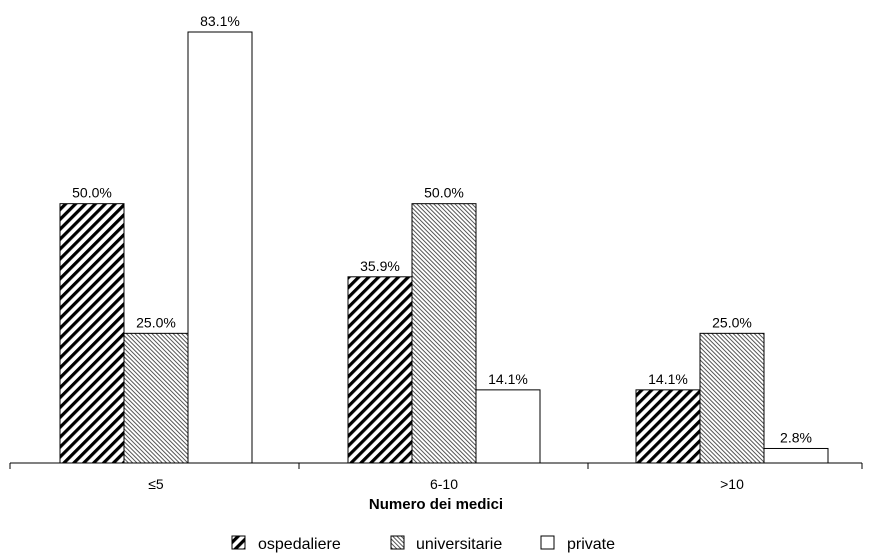 The image size is (869, 553). What do you see at coordinates (796, 437) in the screenshot?
I see `value-label-private-2: 2.8%` at bounding box center [796, 437].